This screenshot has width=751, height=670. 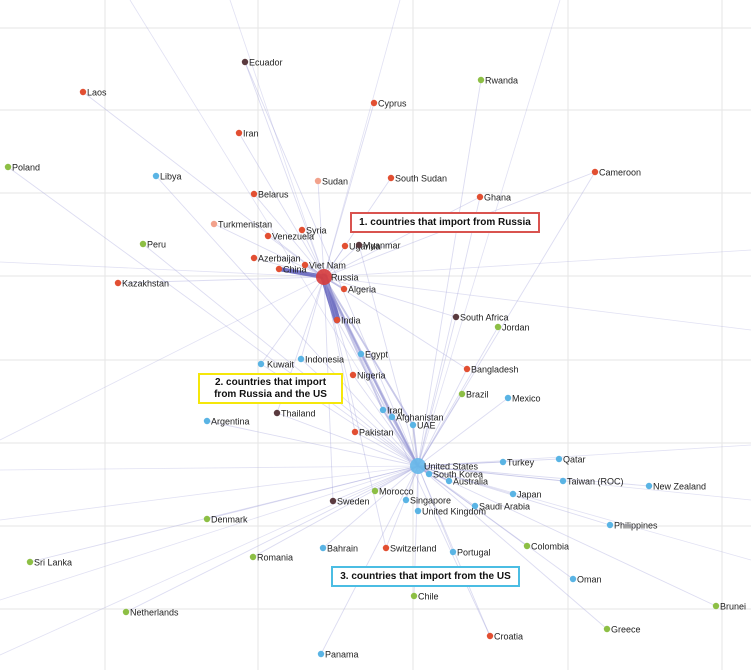 What do you see at coordinates (152, 245) in the screenshot?
I see `node-peru: Peru` at bounding box center [152, 245].